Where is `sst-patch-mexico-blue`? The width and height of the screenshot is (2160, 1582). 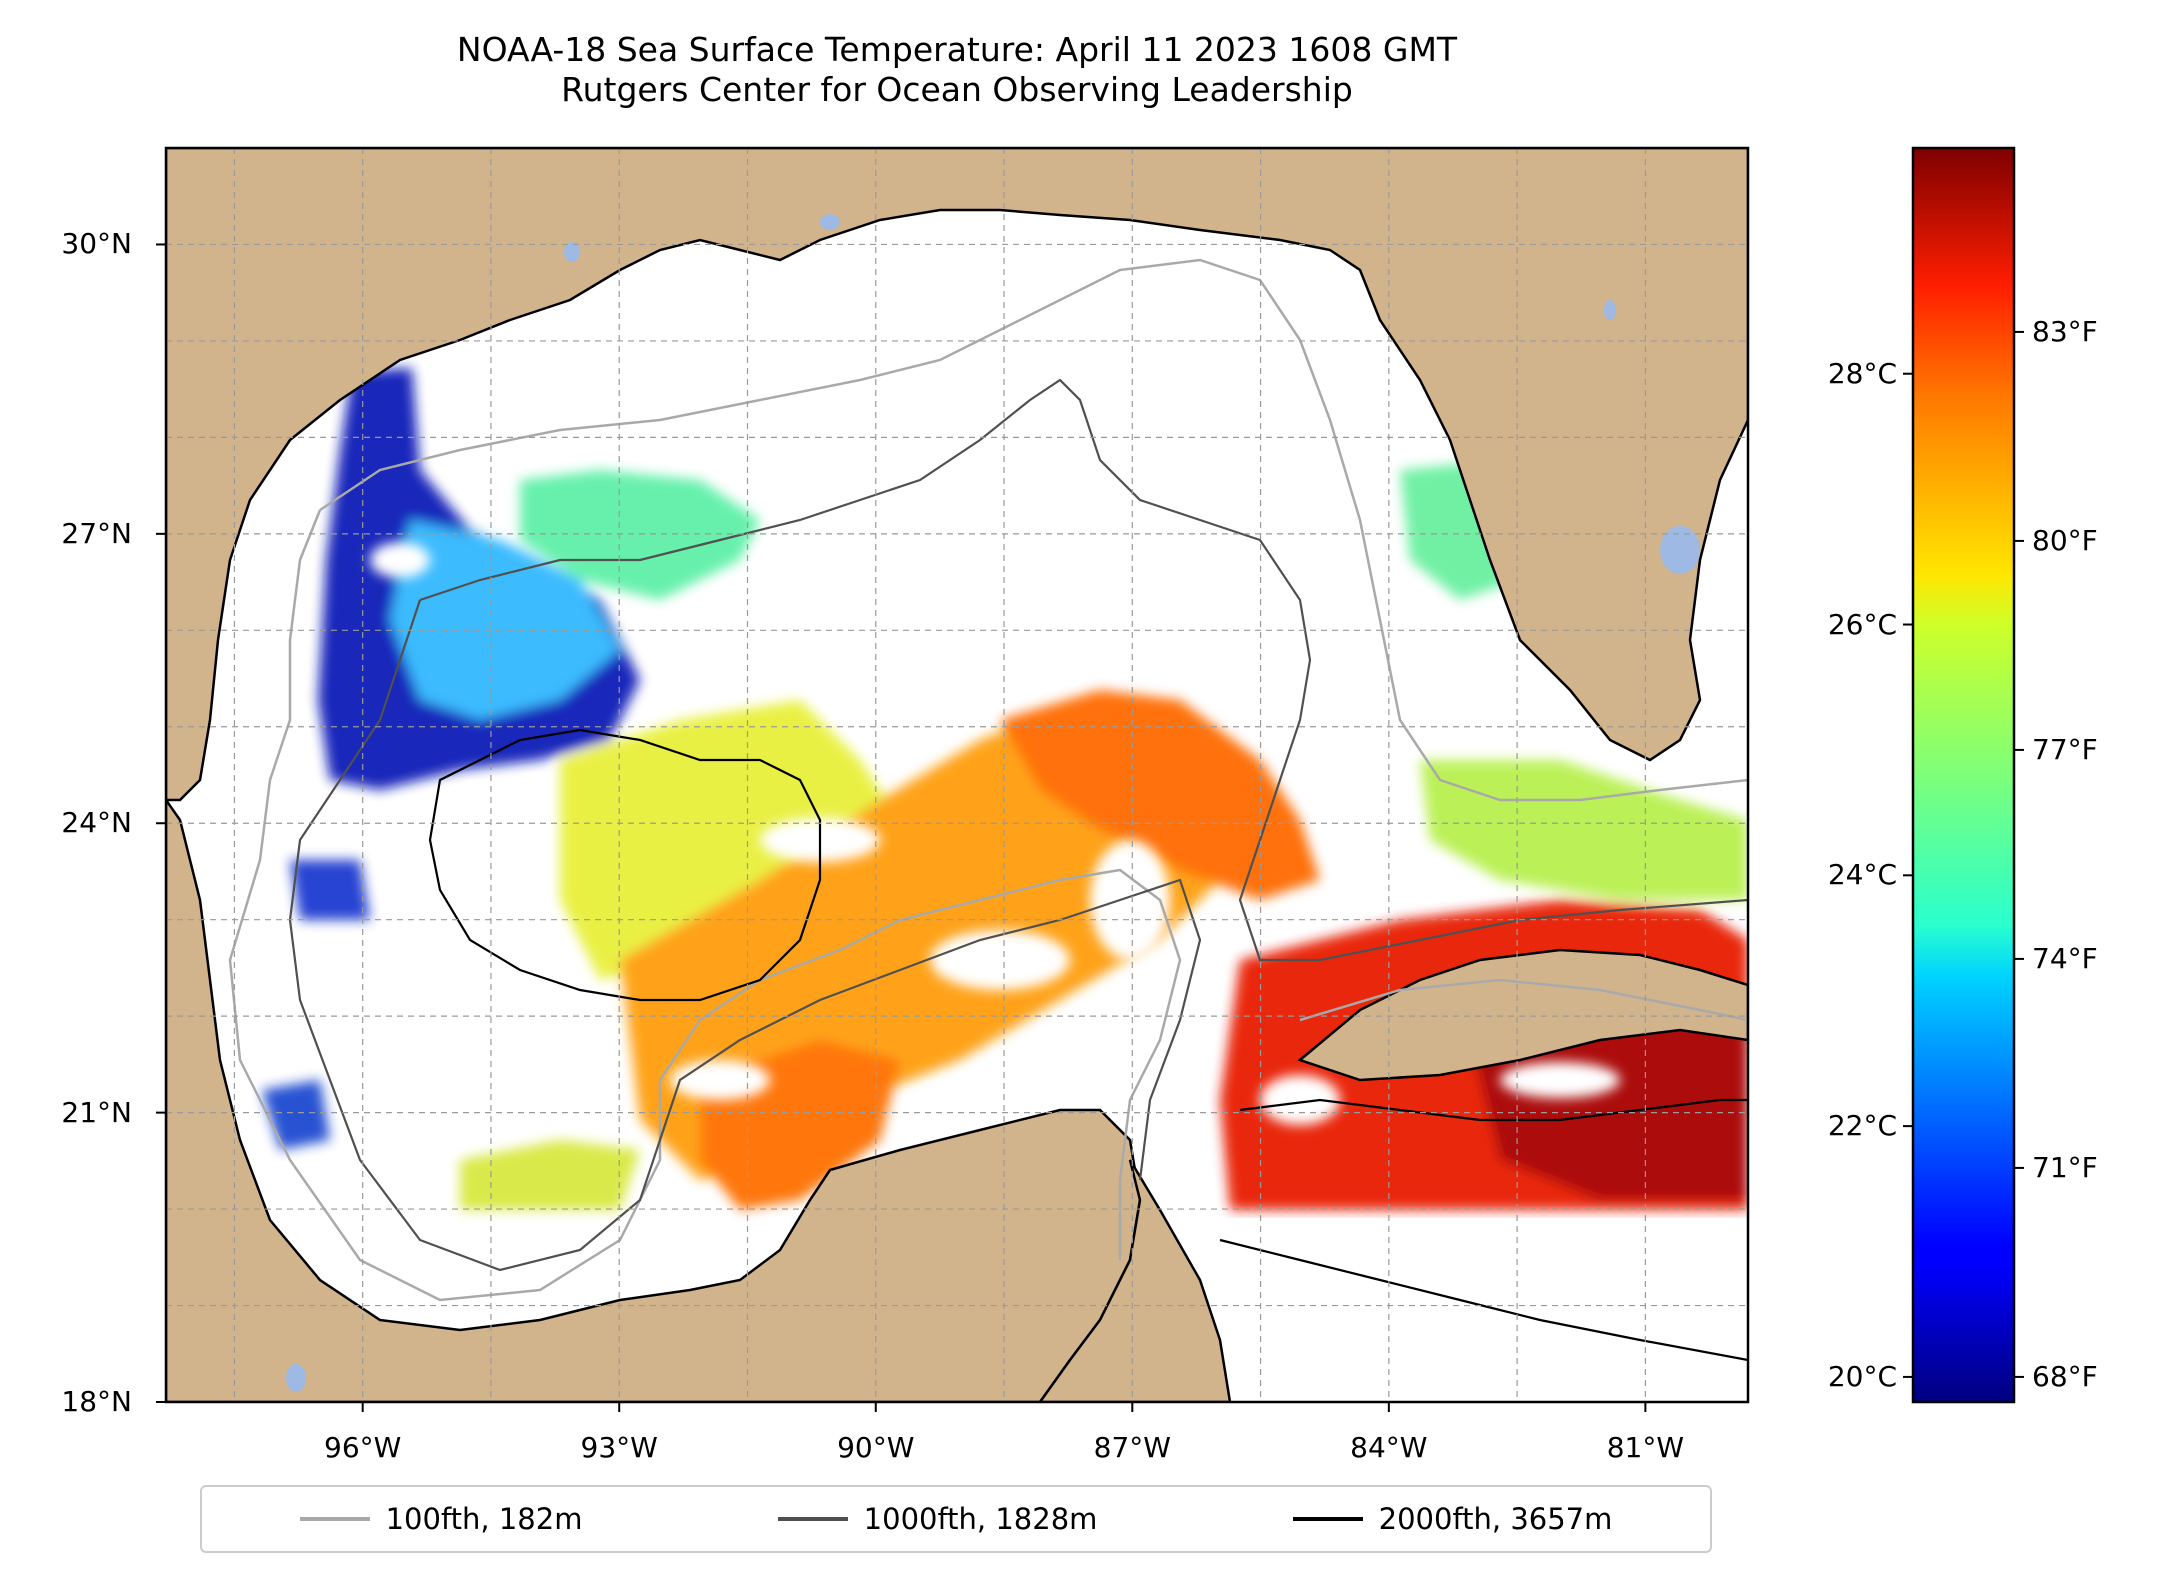
sst-patch-mexico-blue is located at coordinates (296, 1115).